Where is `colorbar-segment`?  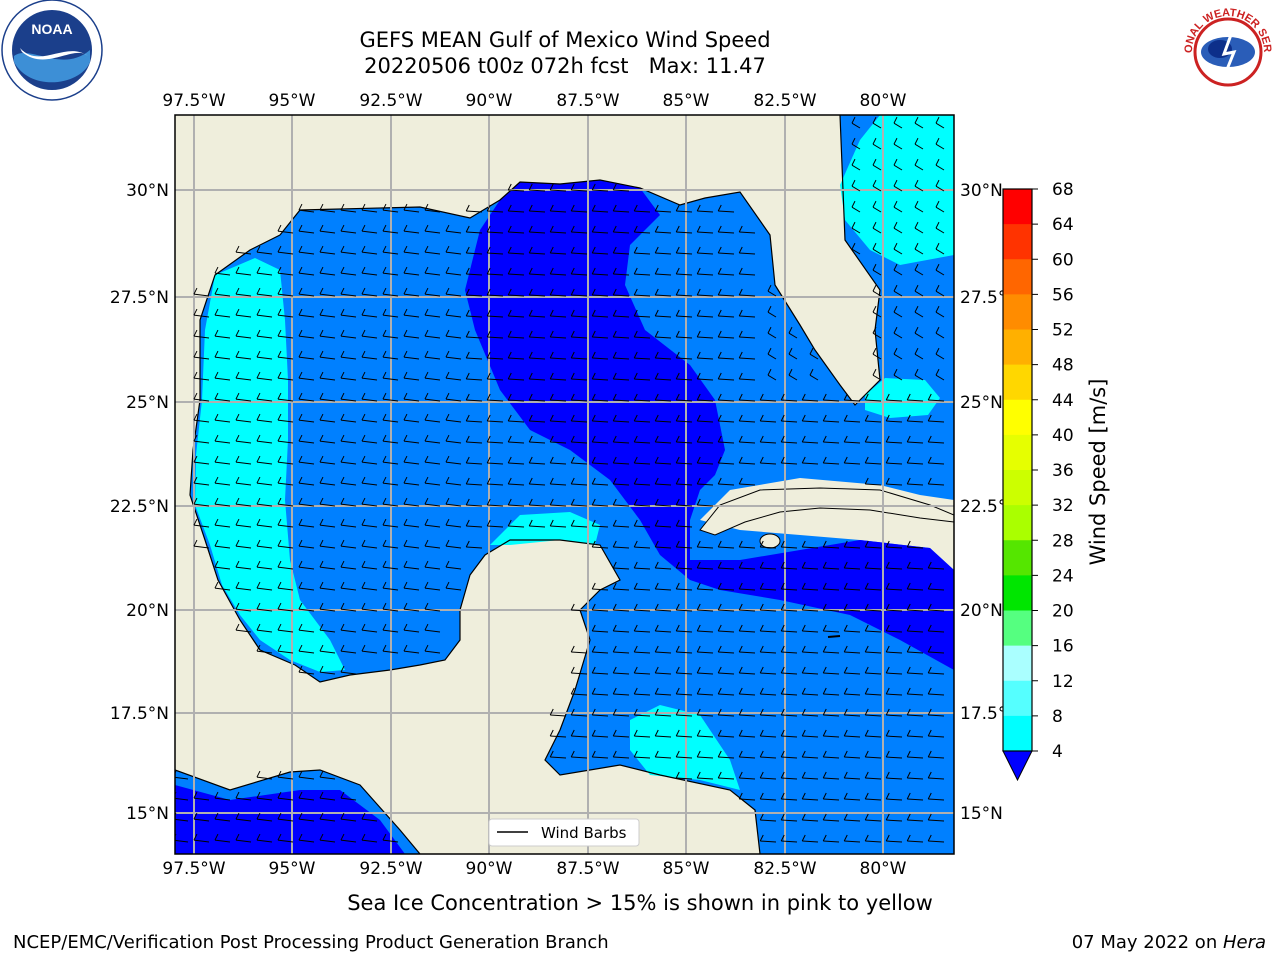
colorbar-segment is located at coordinates (1017, 382).